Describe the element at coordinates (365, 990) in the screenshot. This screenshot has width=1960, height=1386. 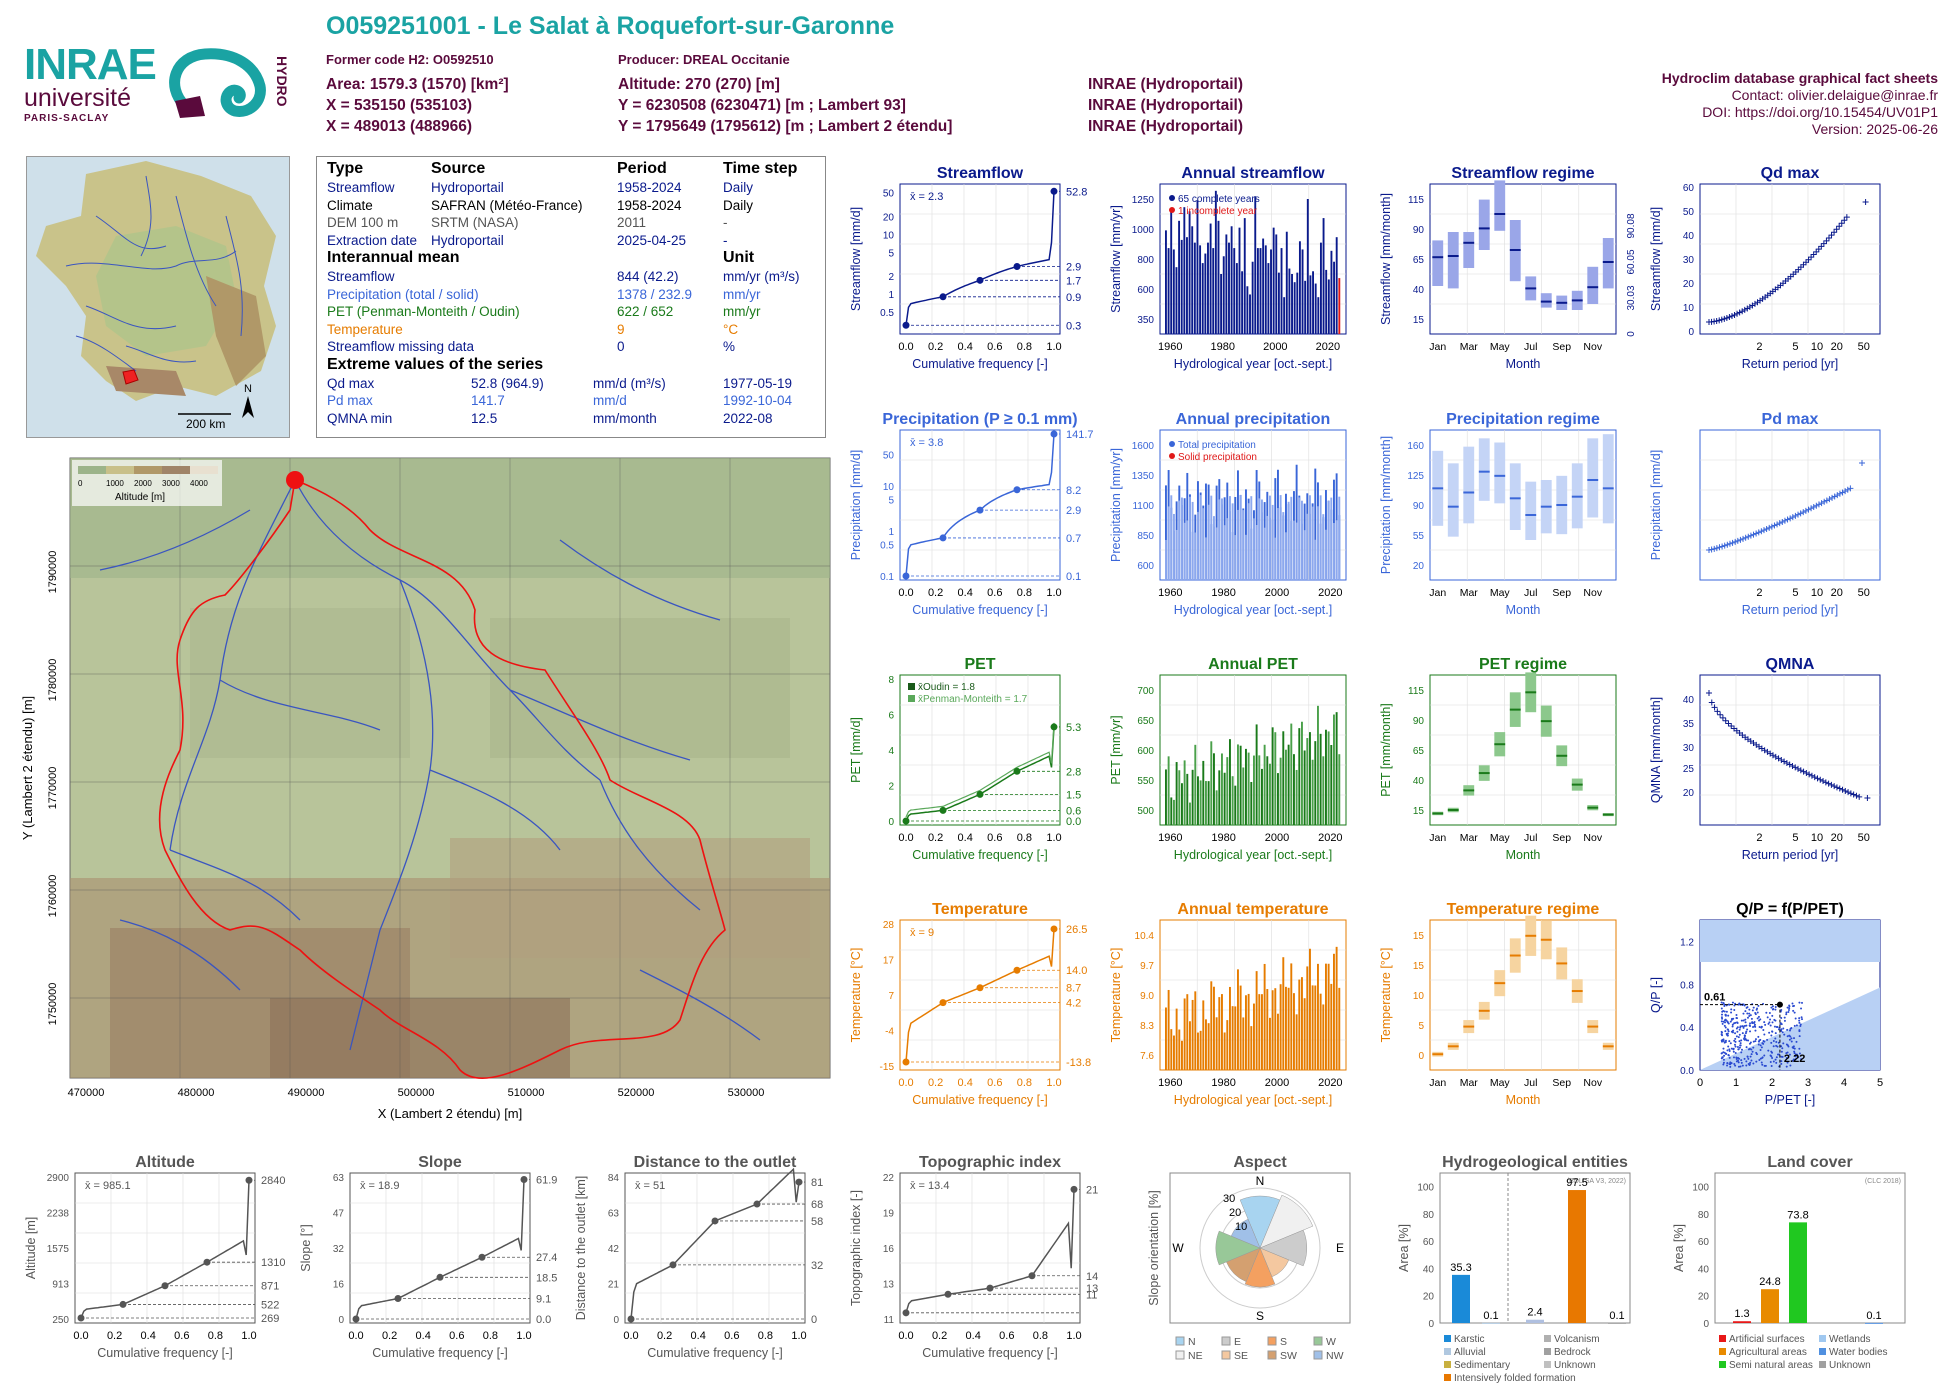
I see `river` at that location.